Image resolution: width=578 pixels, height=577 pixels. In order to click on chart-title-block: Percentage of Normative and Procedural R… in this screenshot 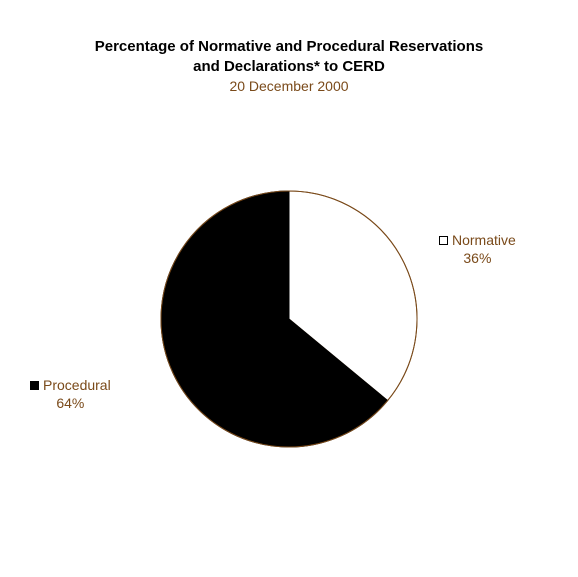, I will do `click(289, 66)`.